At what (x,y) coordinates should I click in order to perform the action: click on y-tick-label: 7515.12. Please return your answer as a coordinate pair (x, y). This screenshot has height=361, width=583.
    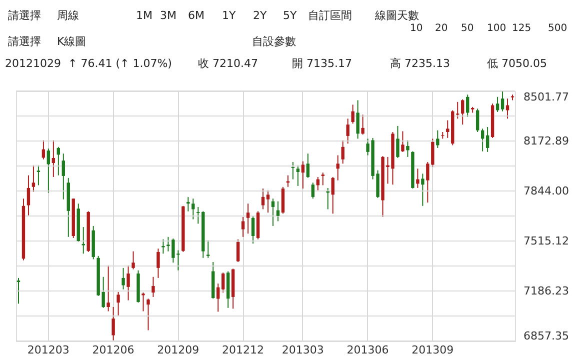
    Looking at the image, I should click on (546, 241).